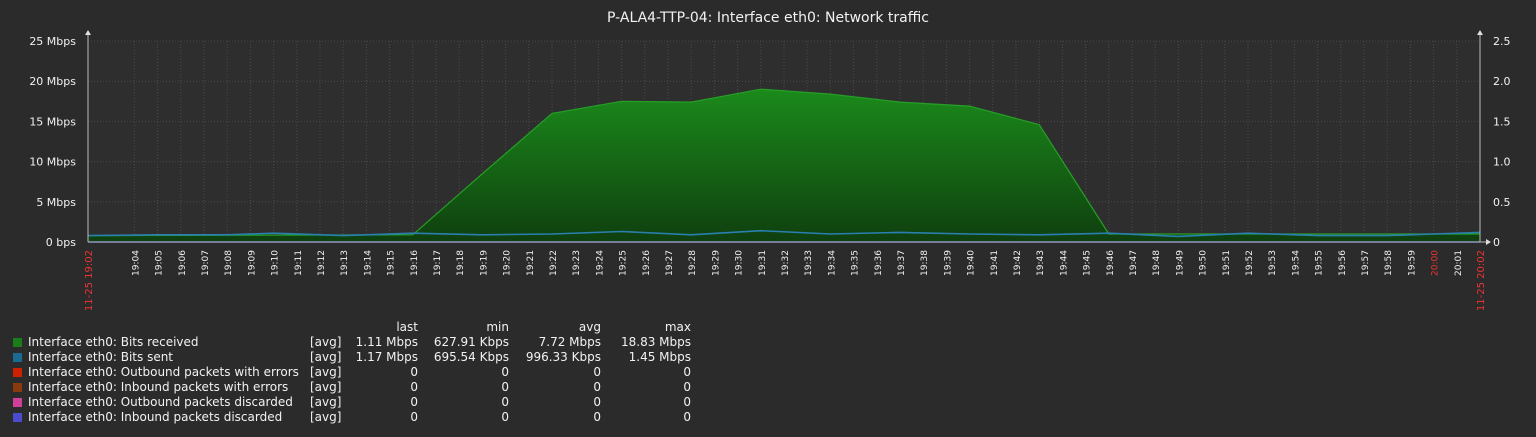 The height and width of the screenshot is (437, 1536). What do you see at coordinates (101, 357) in the screenshot?
I see `legend-name: Interface eth0: Bits sent` at bounding box center [101, 357].